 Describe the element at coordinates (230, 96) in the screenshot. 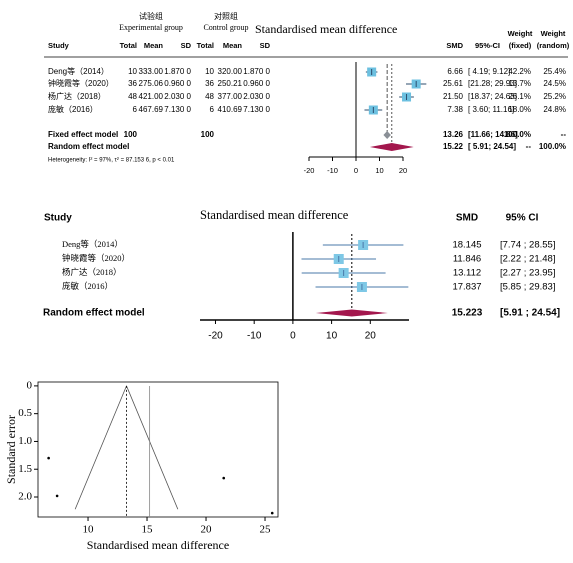

I see `table-cell: 377.00` at that location.